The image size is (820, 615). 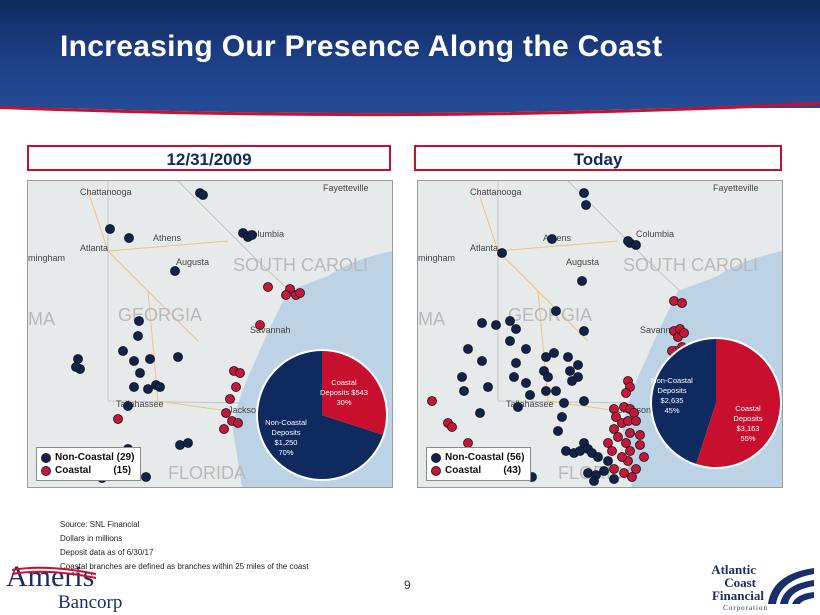 I want to click on map-label-savannah: Savannah, so click(x=270, y=330).